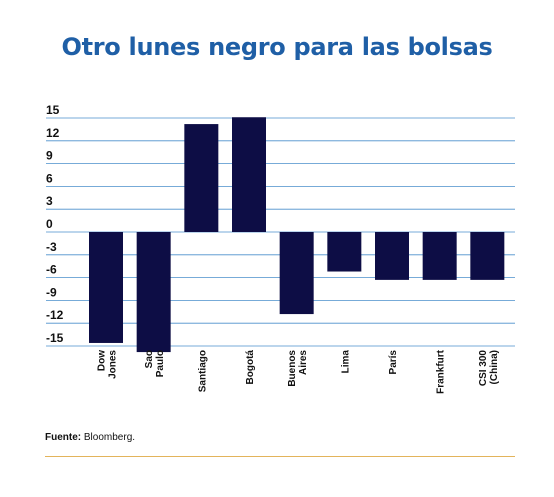  Describe the element at coordinates (113, 364) in the screenshot. I see `x-tick-label-line: Jones` at that location.